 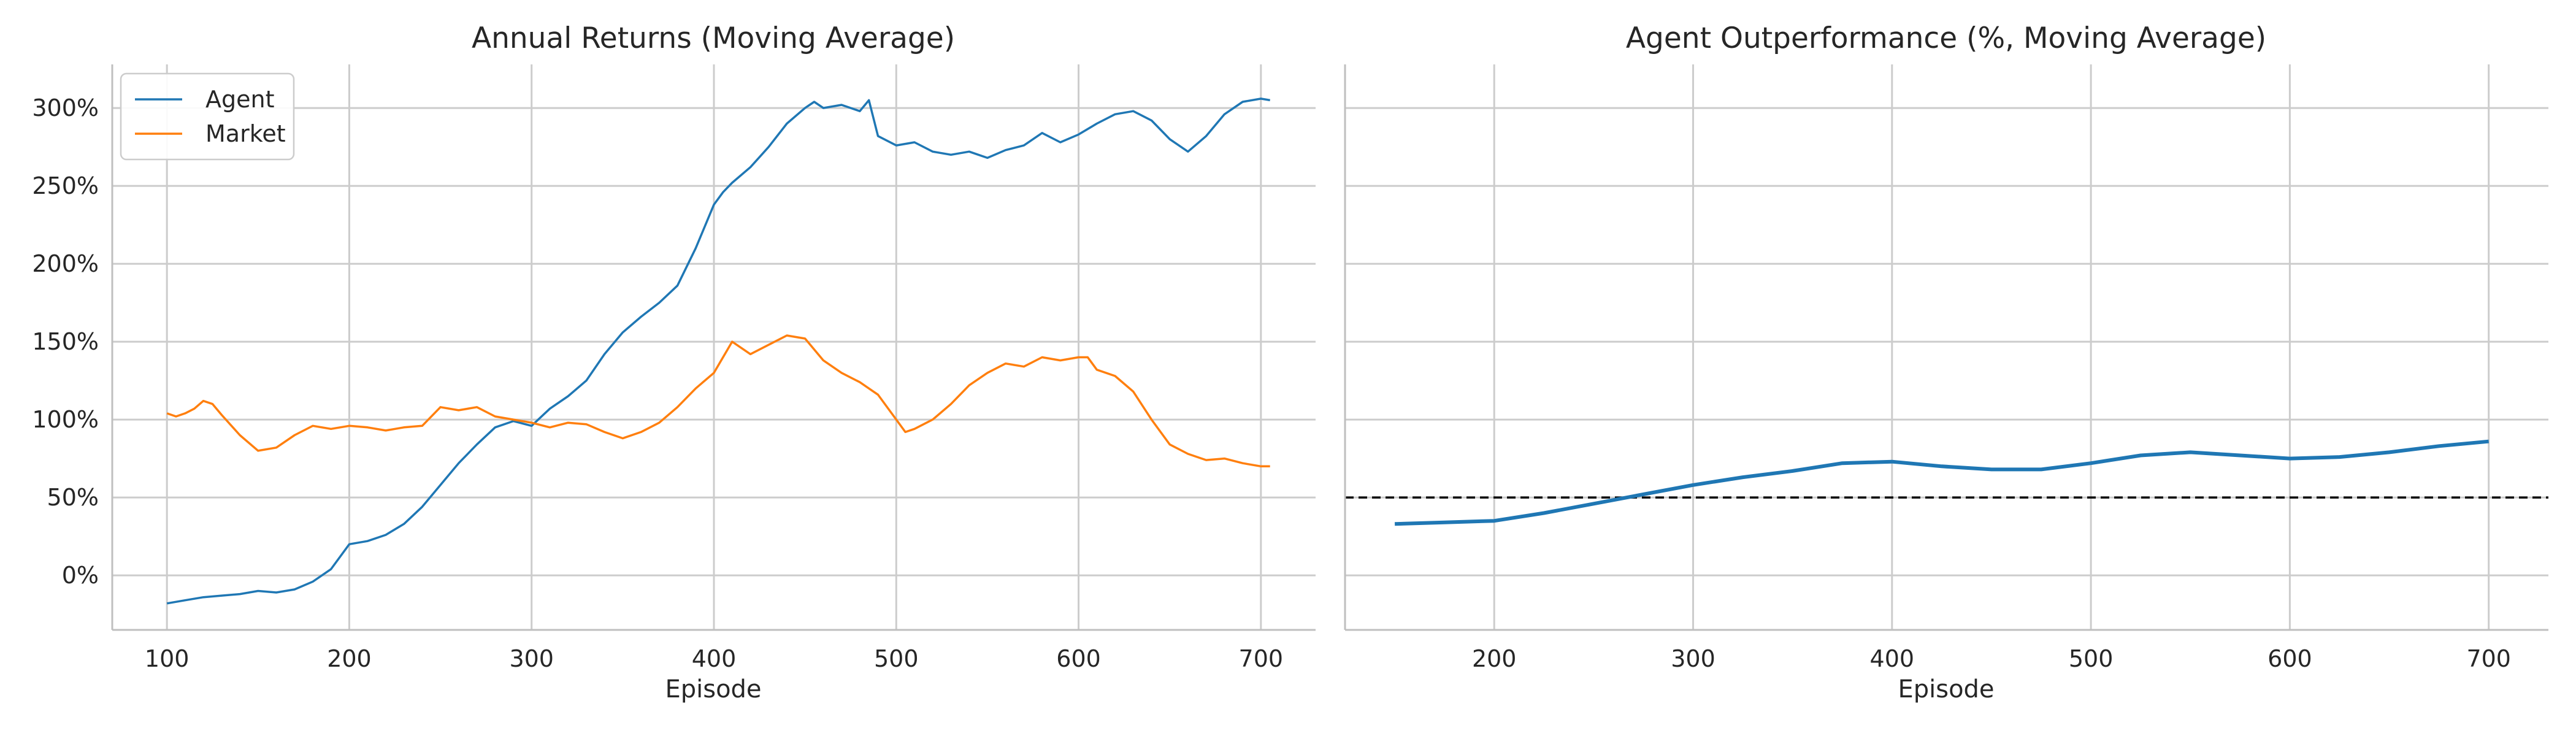 I want to click on left-x-tick-label: 700, so click(x=1261, y=658).